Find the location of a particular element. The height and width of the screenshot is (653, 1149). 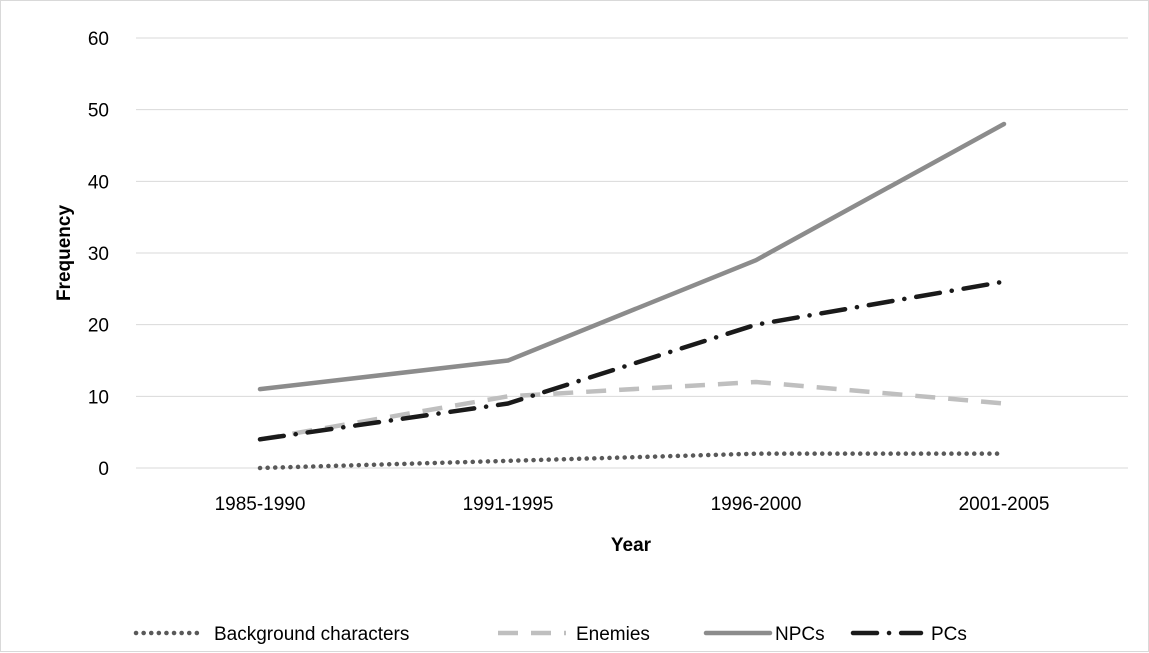

y-axis-title: Frequency is located at coordinates (64, 253).